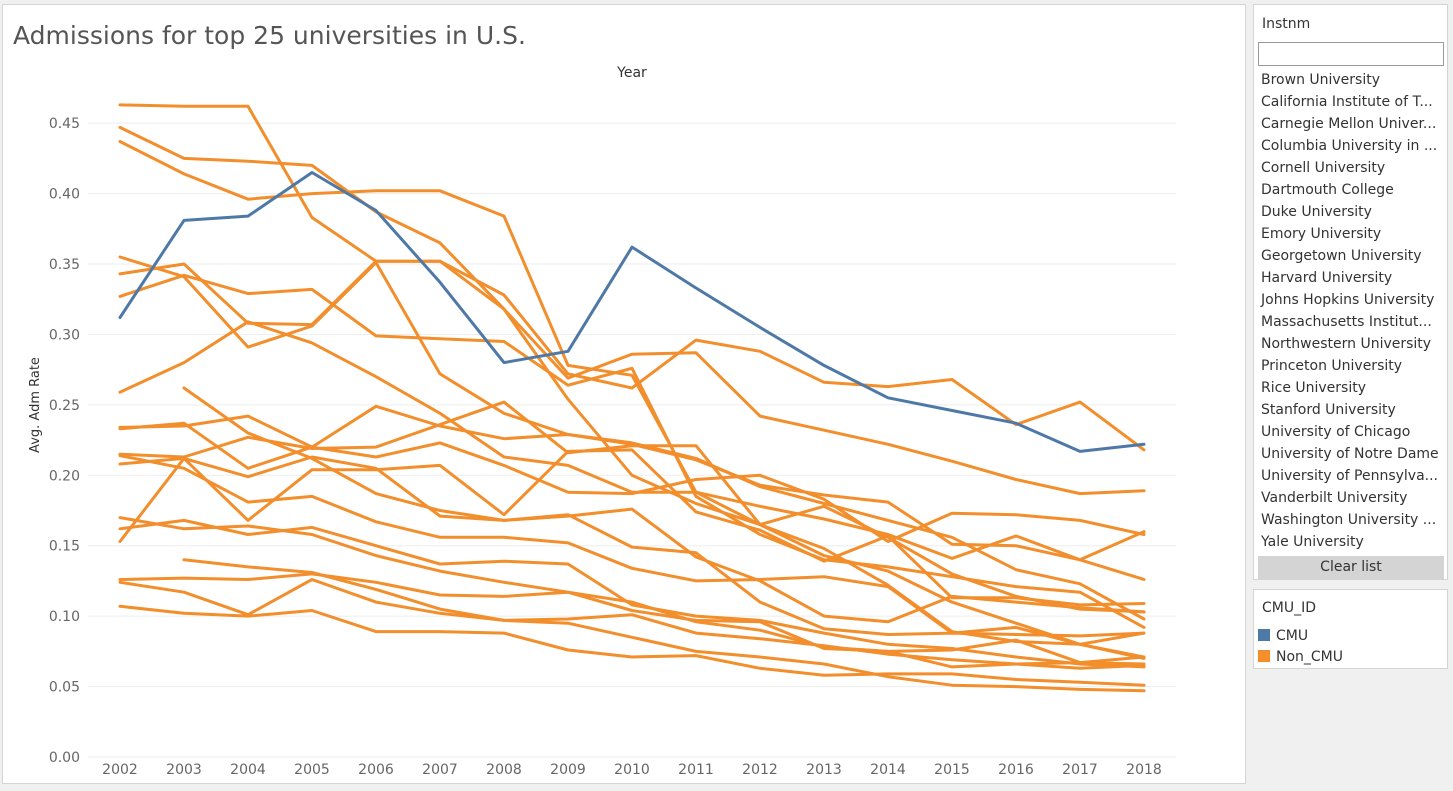 The width and height of the screenshot is (1453, 791). I want to click on y-tick-label: 0.45, so click(64, 124).